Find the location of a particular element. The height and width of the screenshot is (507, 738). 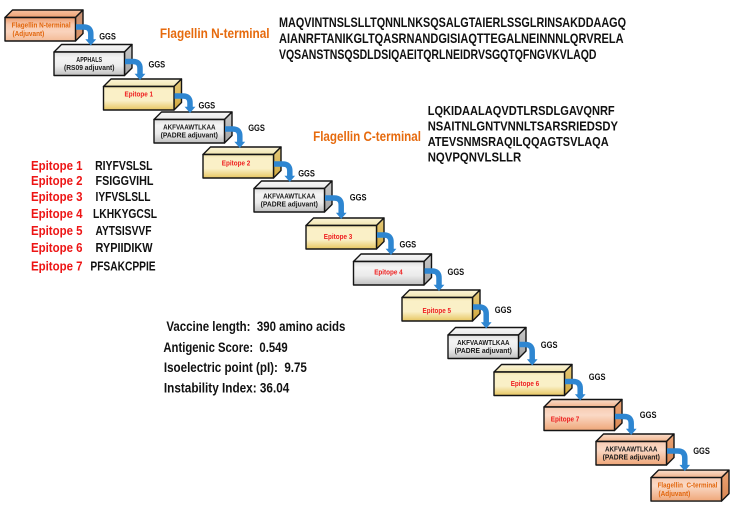

svg-text: IYFVSLSLL is located at coordinates (123, 196).